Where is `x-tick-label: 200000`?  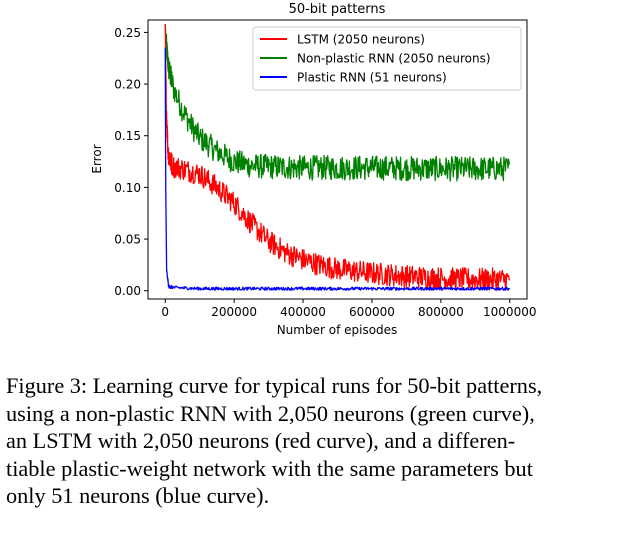
x-tick-label: 200000 is located at coordinates (234, 312).